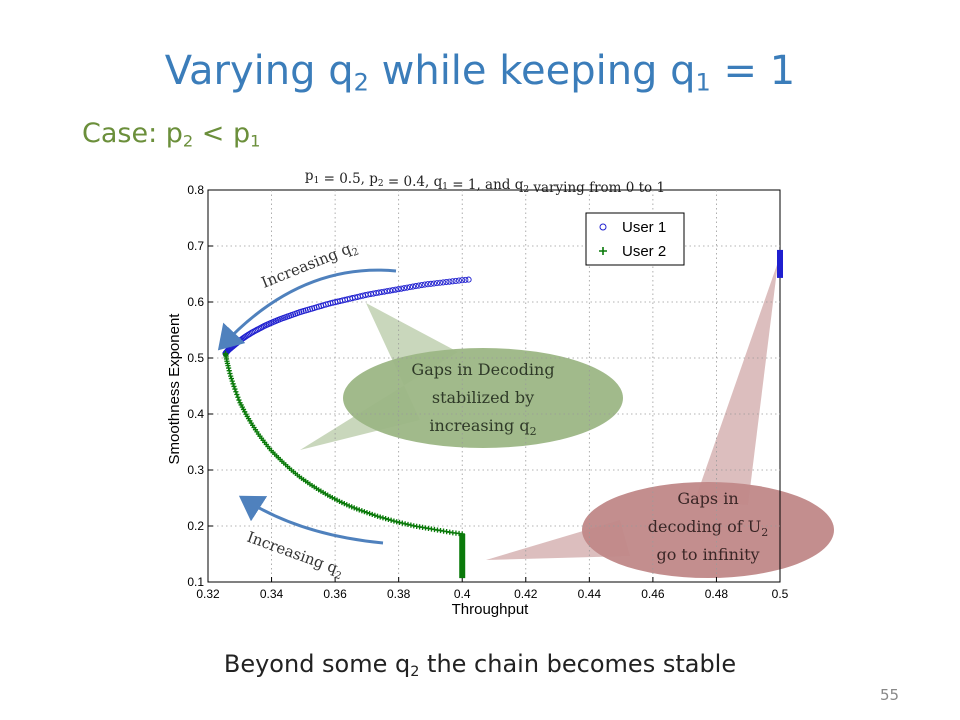 The image size is (960, 720). Describe the element at coordinates (195, 470) in the screenshot. I see `y-tick-label: 0.3` at that location.